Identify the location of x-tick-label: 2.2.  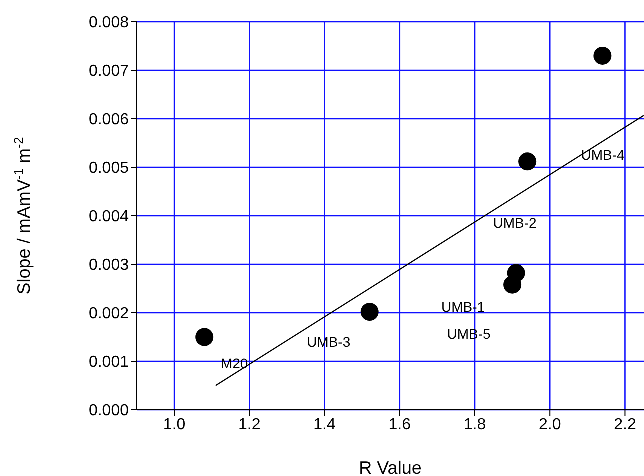
(625, 425).